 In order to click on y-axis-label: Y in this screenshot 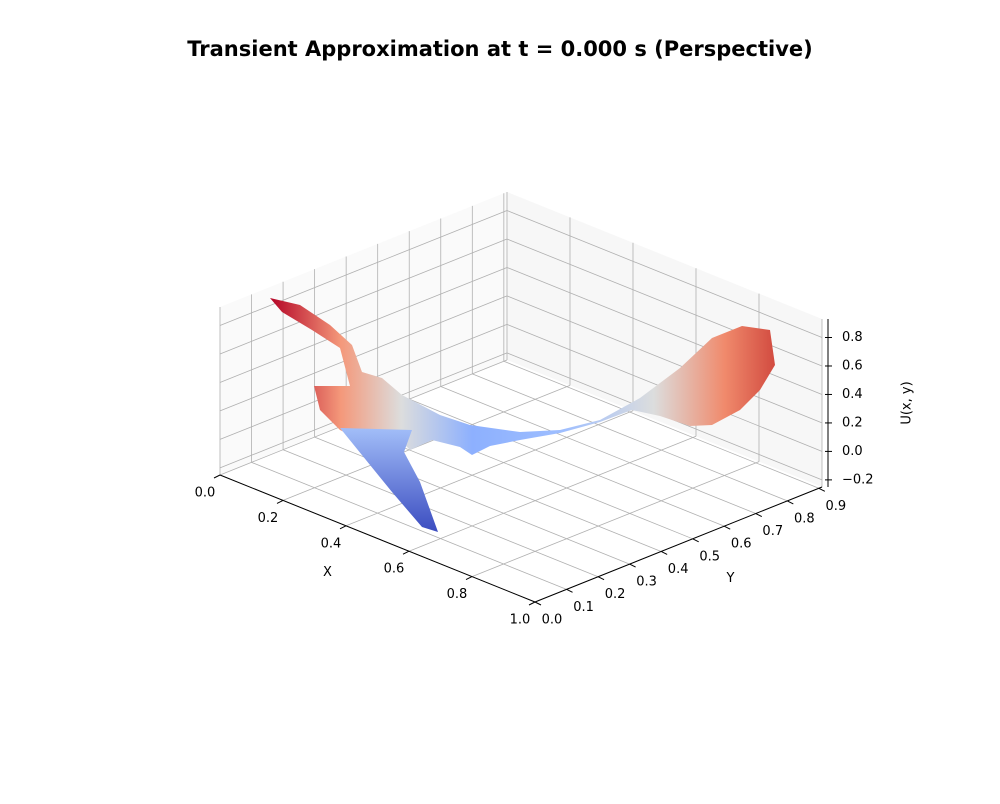, I will do `click(730, 578)`.